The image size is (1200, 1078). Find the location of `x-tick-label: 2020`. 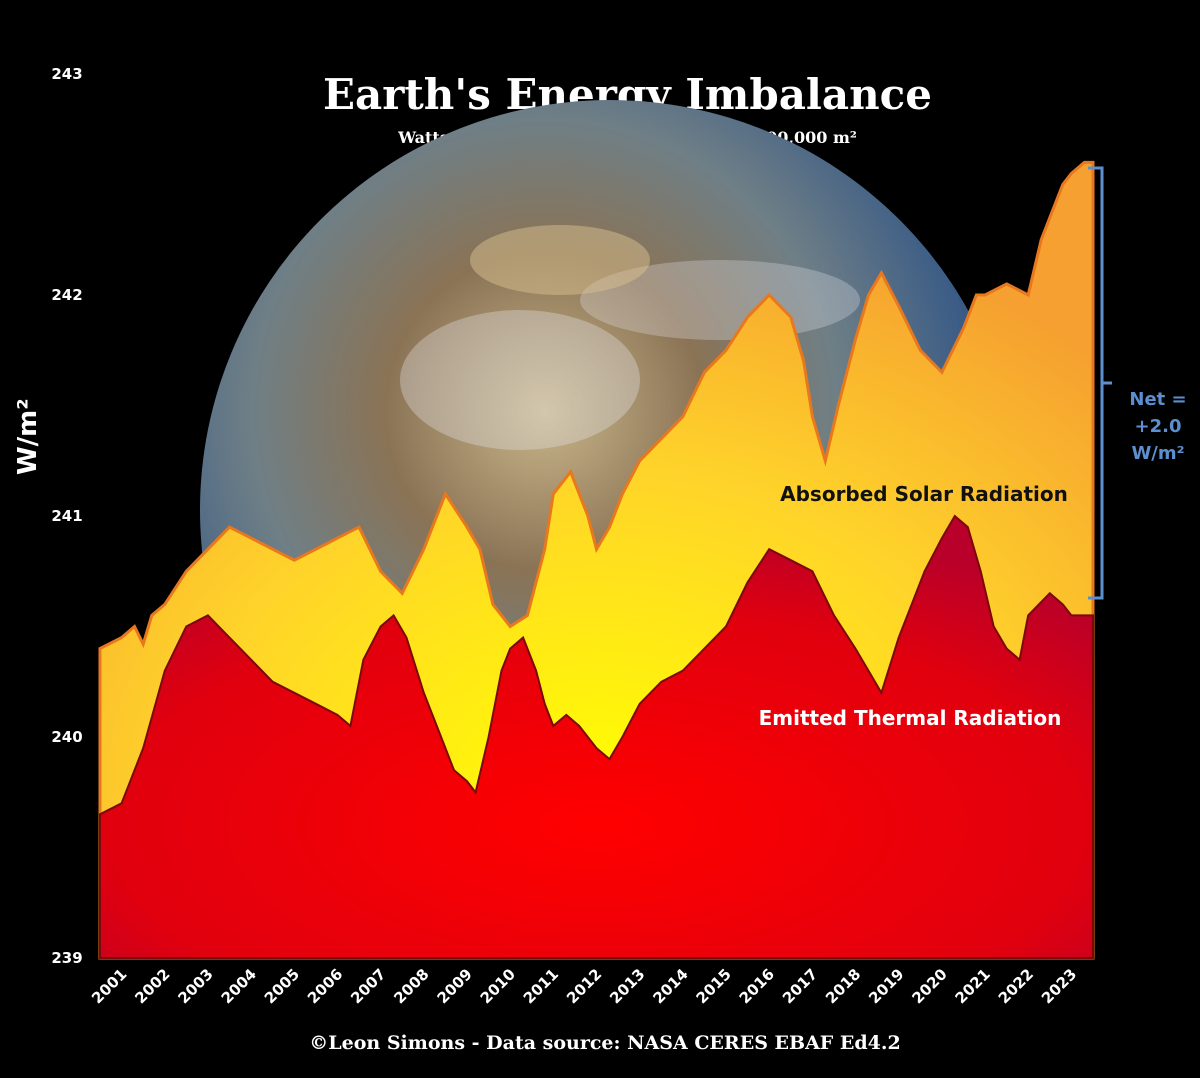

x-tick-label: 2020 is located at coordinates (929, 986).